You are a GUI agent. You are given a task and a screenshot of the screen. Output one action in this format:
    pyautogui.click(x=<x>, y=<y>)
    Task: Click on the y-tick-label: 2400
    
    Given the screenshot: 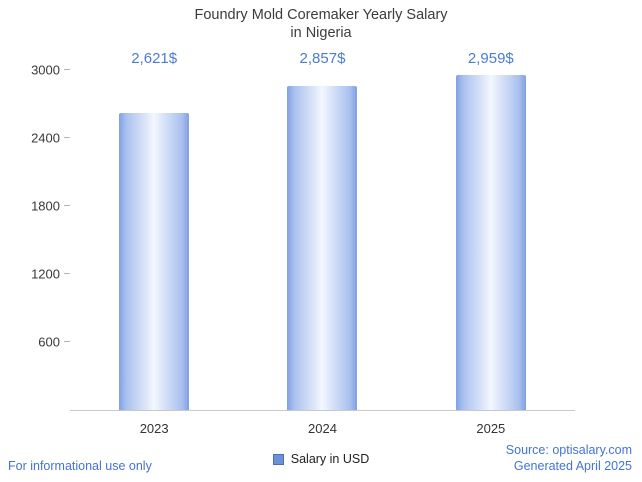 What is the action you would take?
    pyautogui.click(x=45, y=138)
    